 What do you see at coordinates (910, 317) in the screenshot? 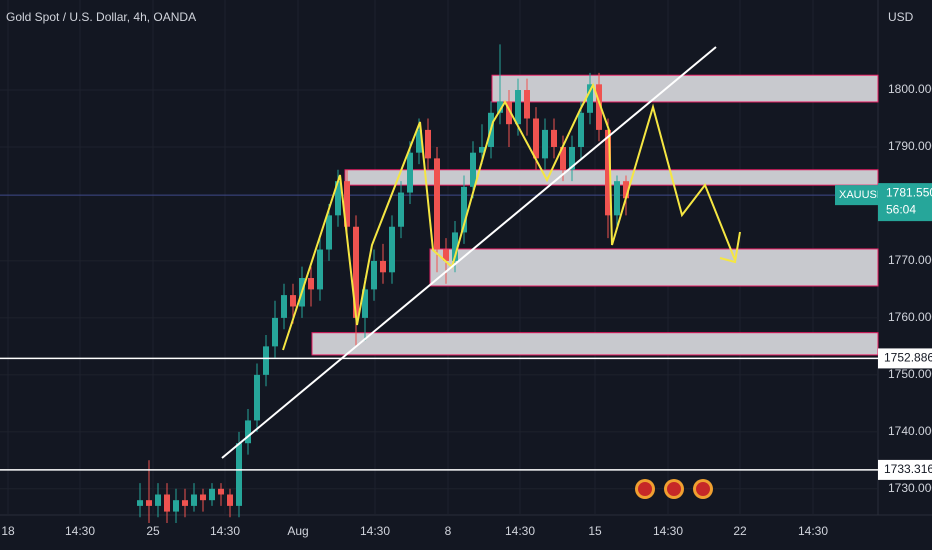
I see `y-tick-label: 1760.000` at bounding box center [910, 317].